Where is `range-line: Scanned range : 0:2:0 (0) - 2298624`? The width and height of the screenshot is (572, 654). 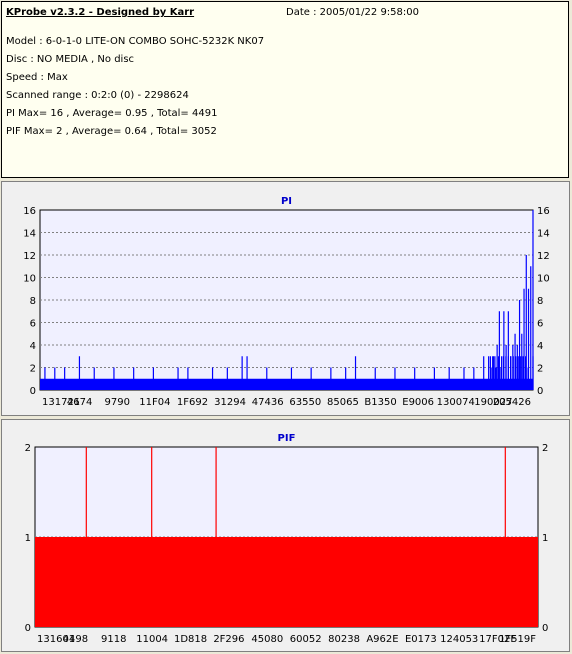 range-line: Scanned range : 0:2:0 (0) - 2298624 is located at coordinates (97, 95).